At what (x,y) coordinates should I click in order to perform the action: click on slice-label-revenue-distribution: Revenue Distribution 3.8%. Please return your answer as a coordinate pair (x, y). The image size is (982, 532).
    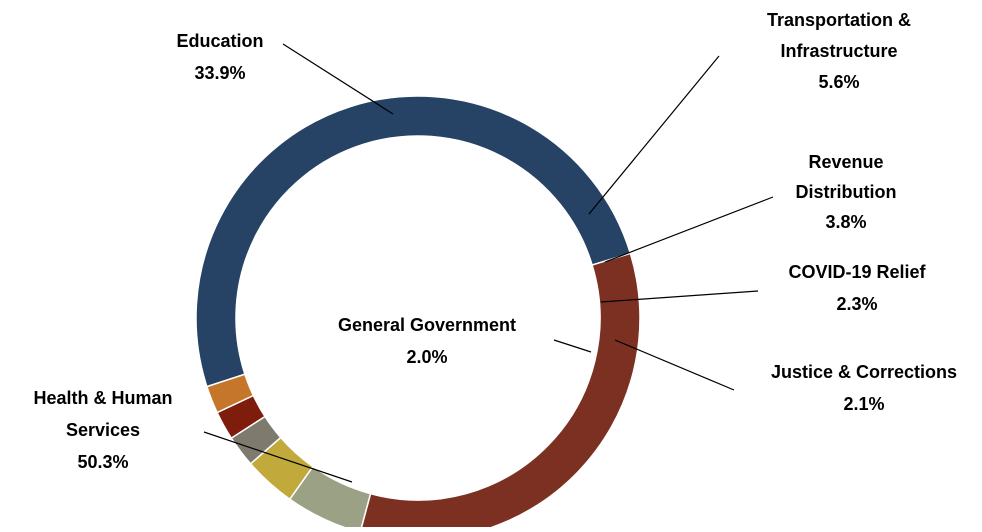
    Looking at the image, I should click on (846, 192).